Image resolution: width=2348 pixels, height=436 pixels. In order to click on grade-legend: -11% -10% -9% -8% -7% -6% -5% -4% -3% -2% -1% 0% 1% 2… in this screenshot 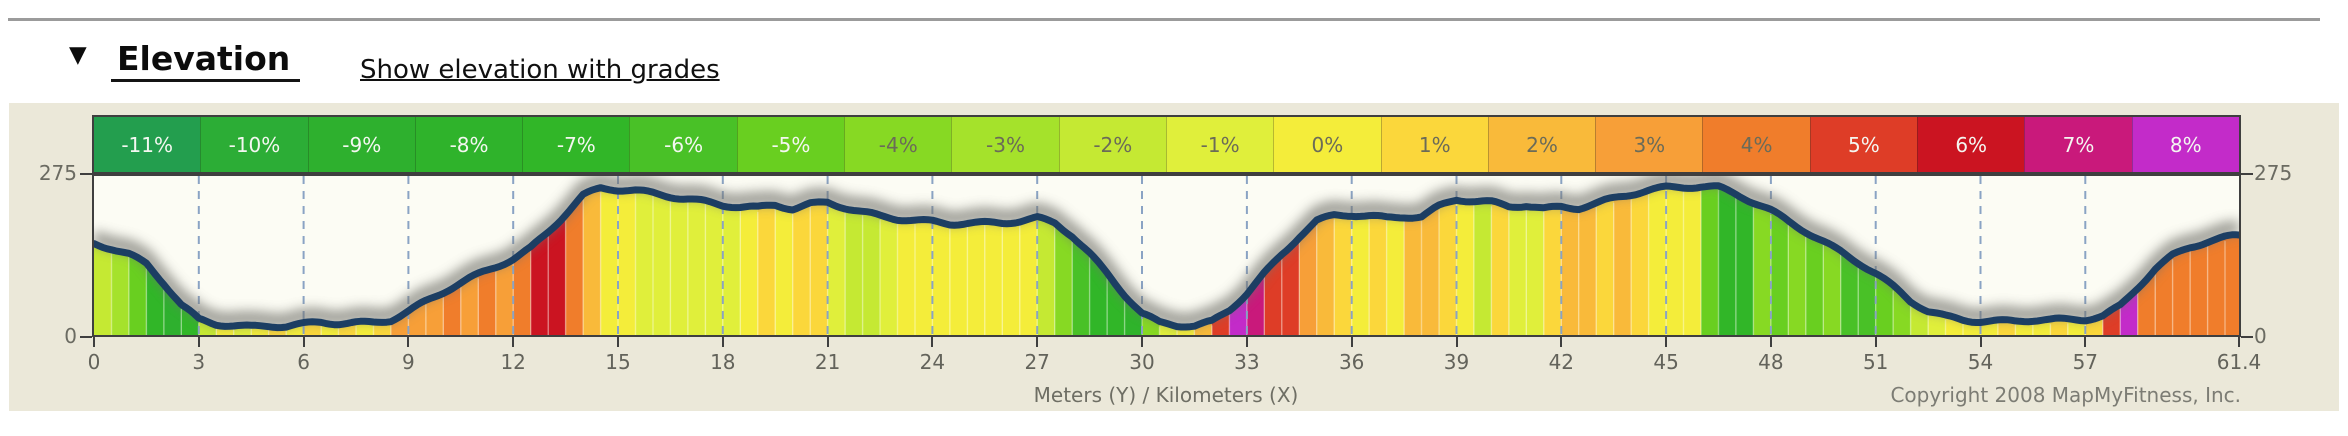, I will do `click(1166, 144)`.